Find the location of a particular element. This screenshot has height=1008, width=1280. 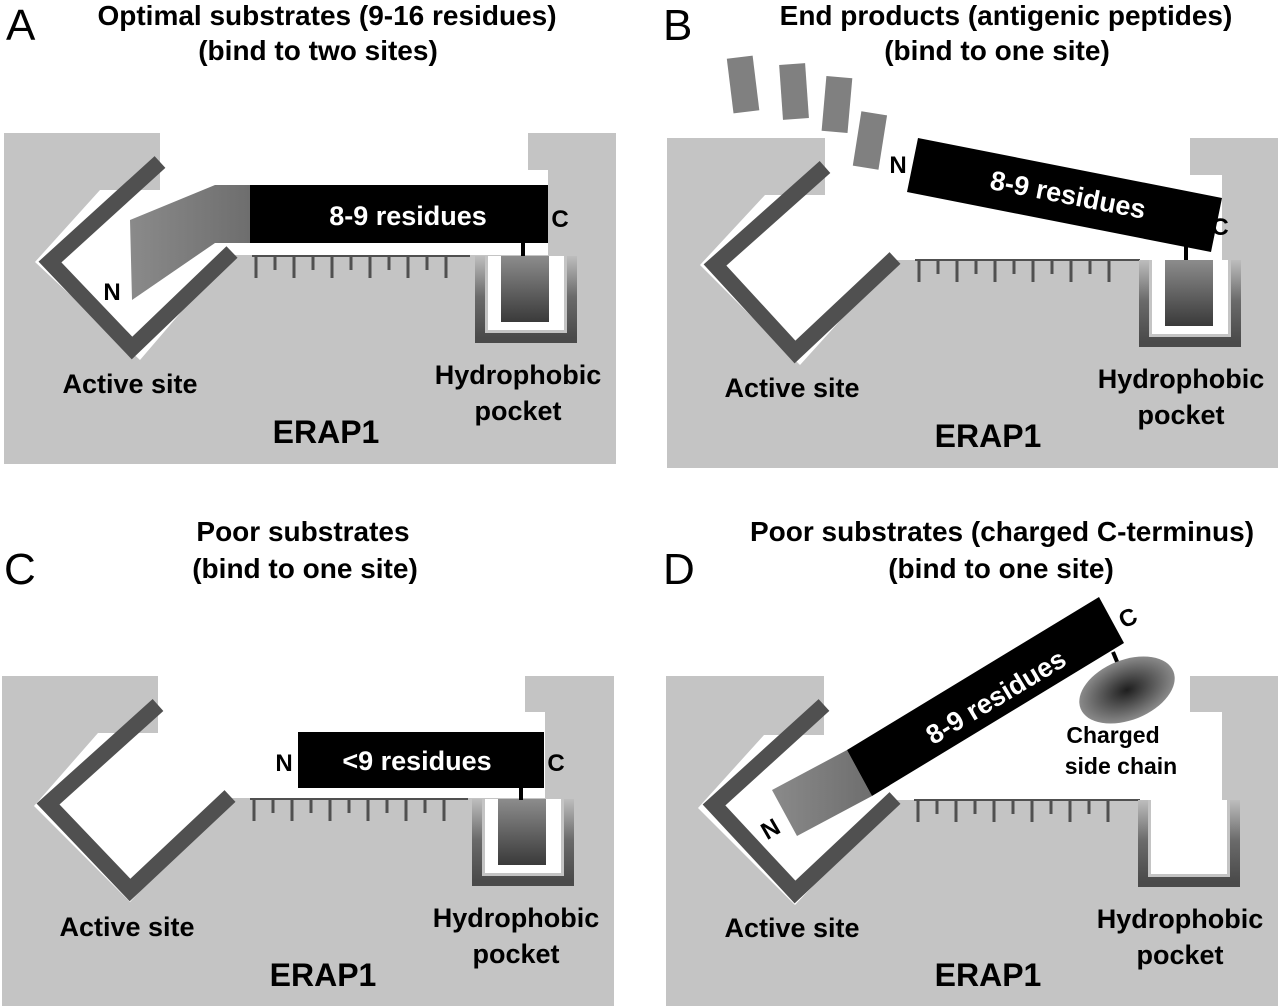

panel-letter: D is located at coordinates (679, 569).